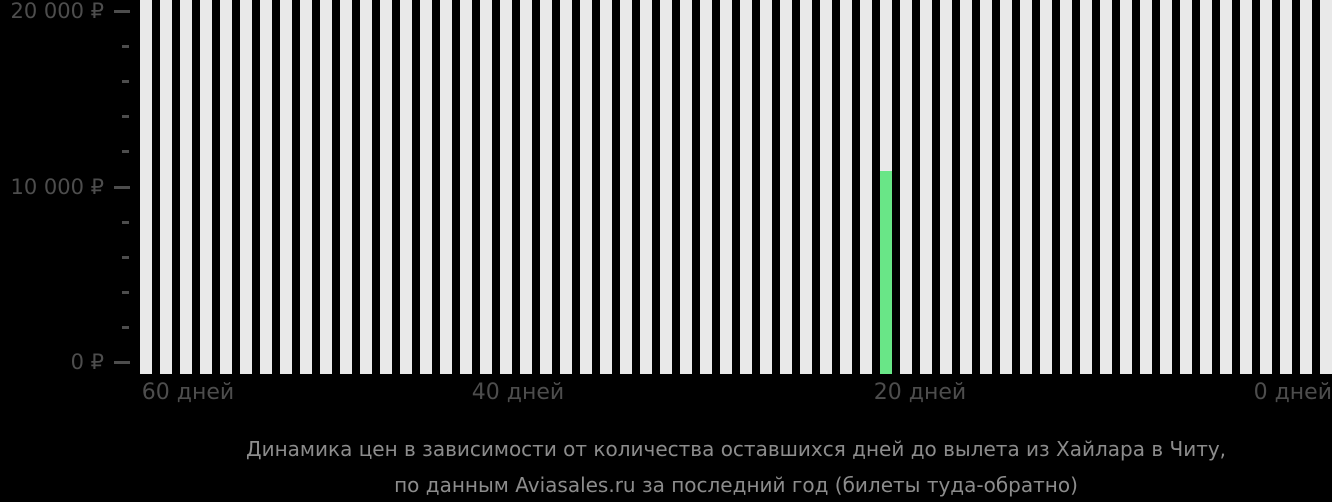 The image size is (1332, 502). Describe the element at coordinates (57, 11) in the screenshot. I see `y-axis-tick-label: 20 000 ₽` at that location.